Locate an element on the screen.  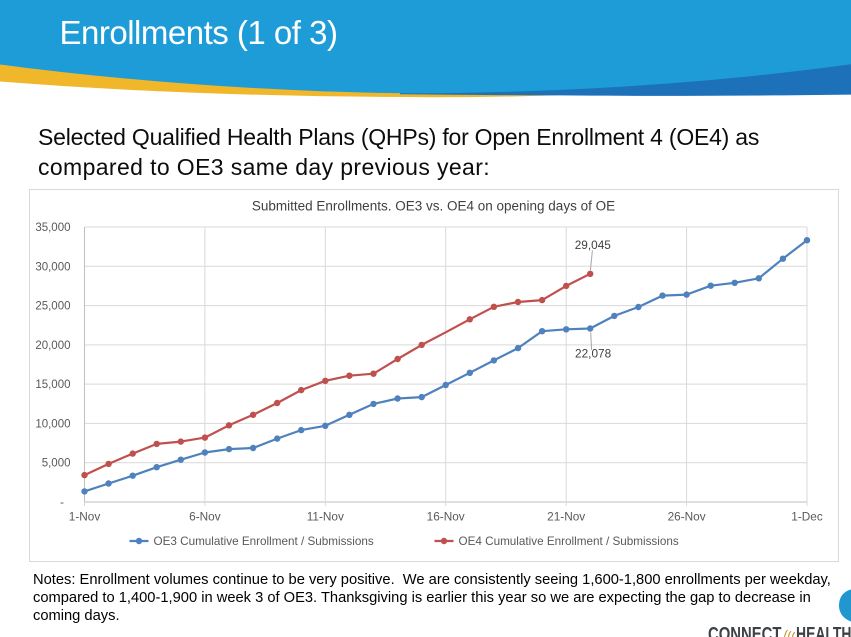
svg-text: 22,078 is located at coordinates (593, 354).